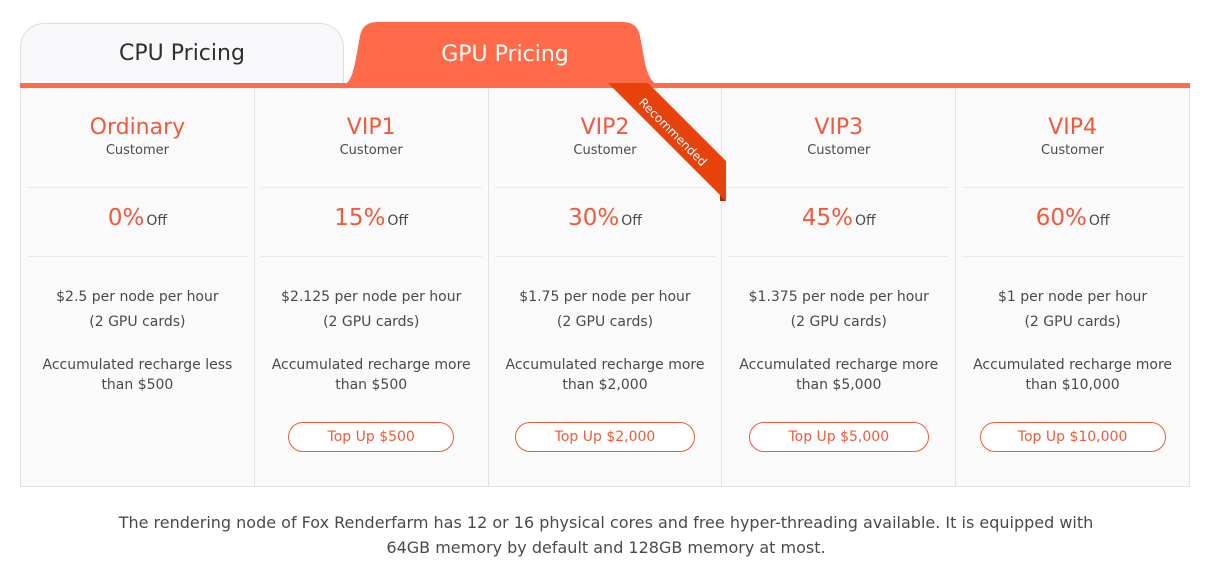  What do you see at coordinates (126, 218) in the screenshot?
I see `discount-value: 0%` at bounding box center [126, 218].